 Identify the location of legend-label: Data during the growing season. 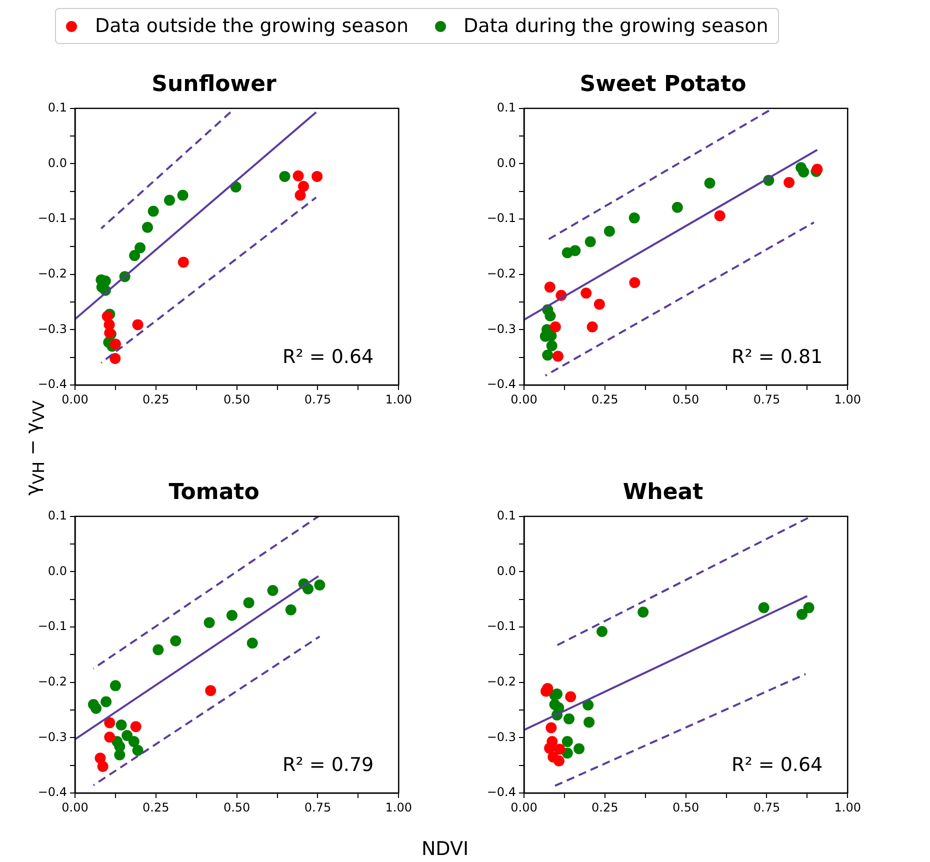
(616, 26).